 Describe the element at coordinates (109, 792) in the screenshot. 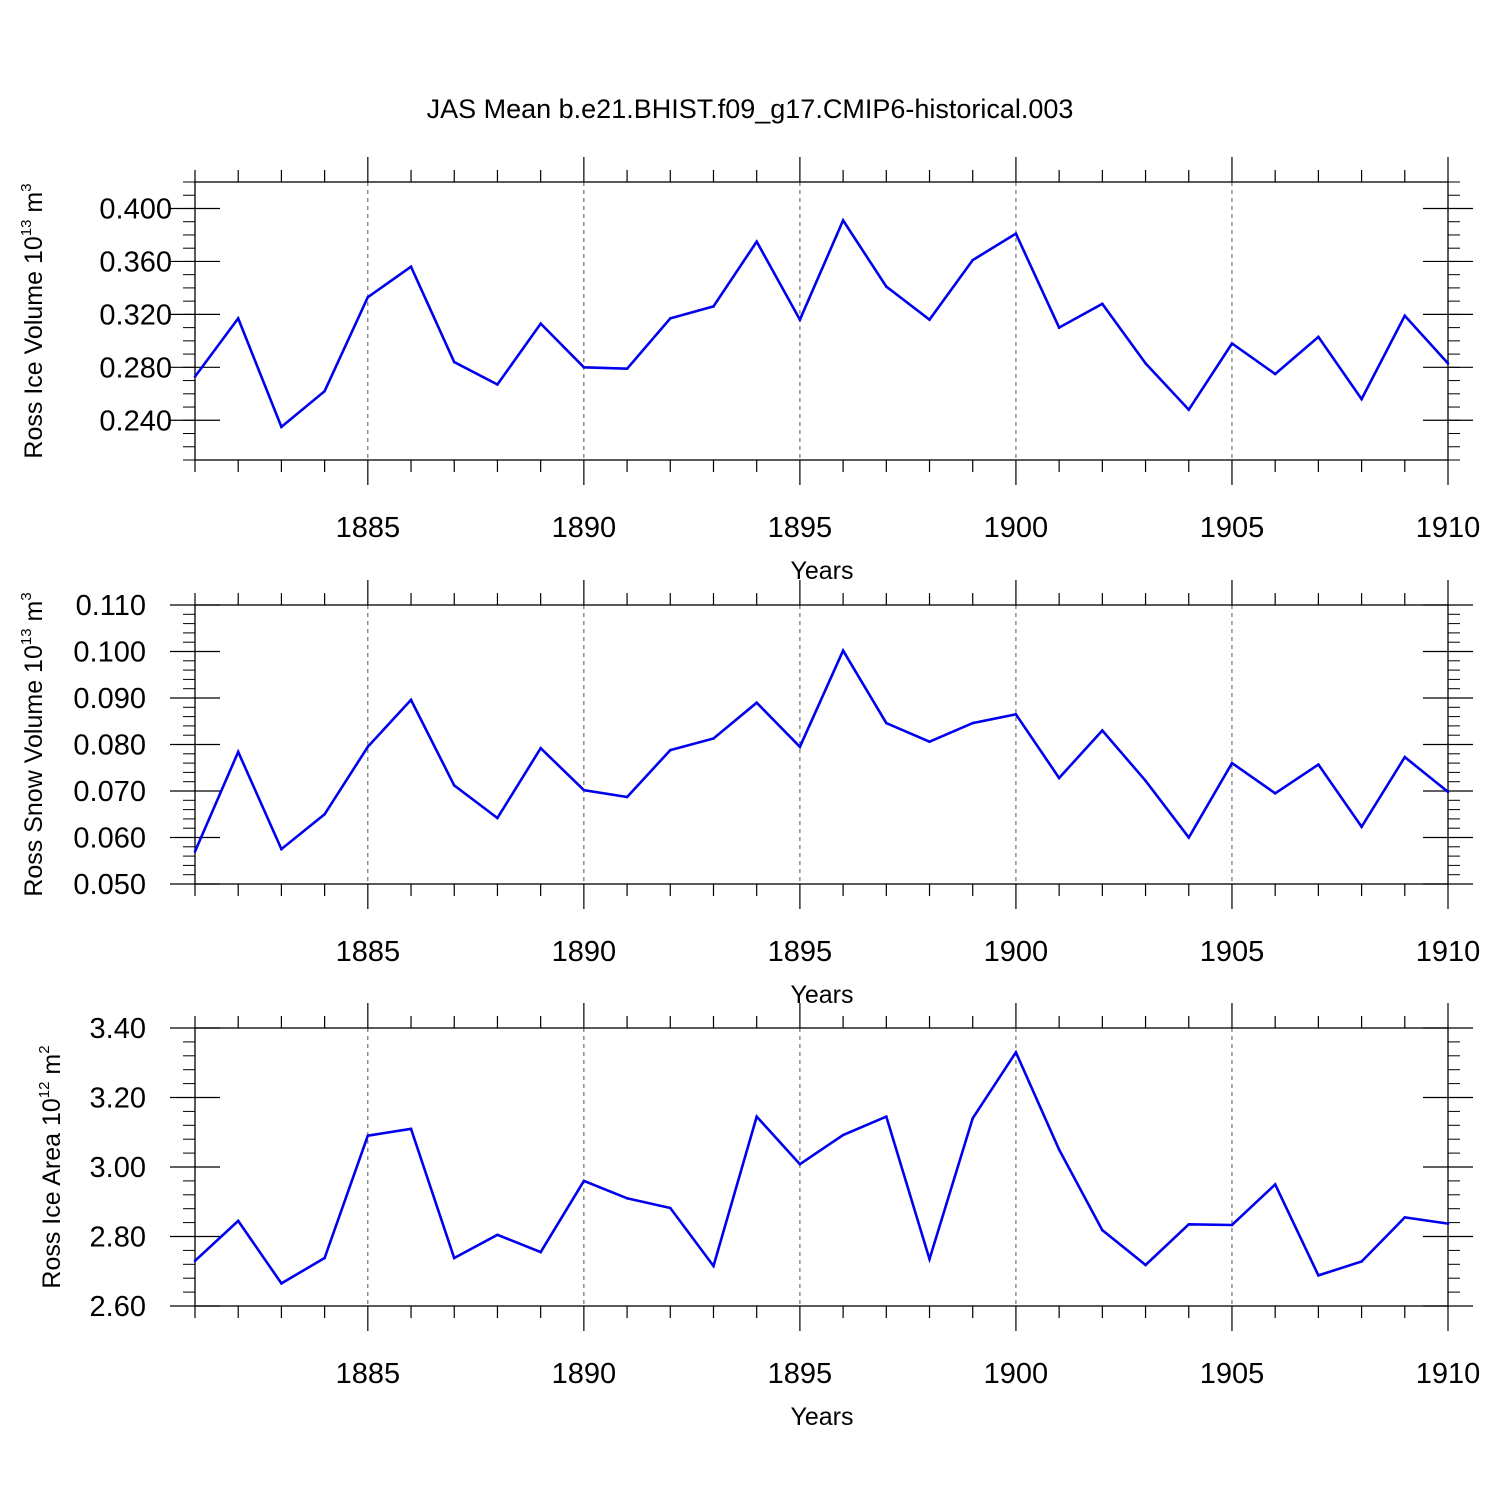

I see `y-tick-label: 0.070` at that location.